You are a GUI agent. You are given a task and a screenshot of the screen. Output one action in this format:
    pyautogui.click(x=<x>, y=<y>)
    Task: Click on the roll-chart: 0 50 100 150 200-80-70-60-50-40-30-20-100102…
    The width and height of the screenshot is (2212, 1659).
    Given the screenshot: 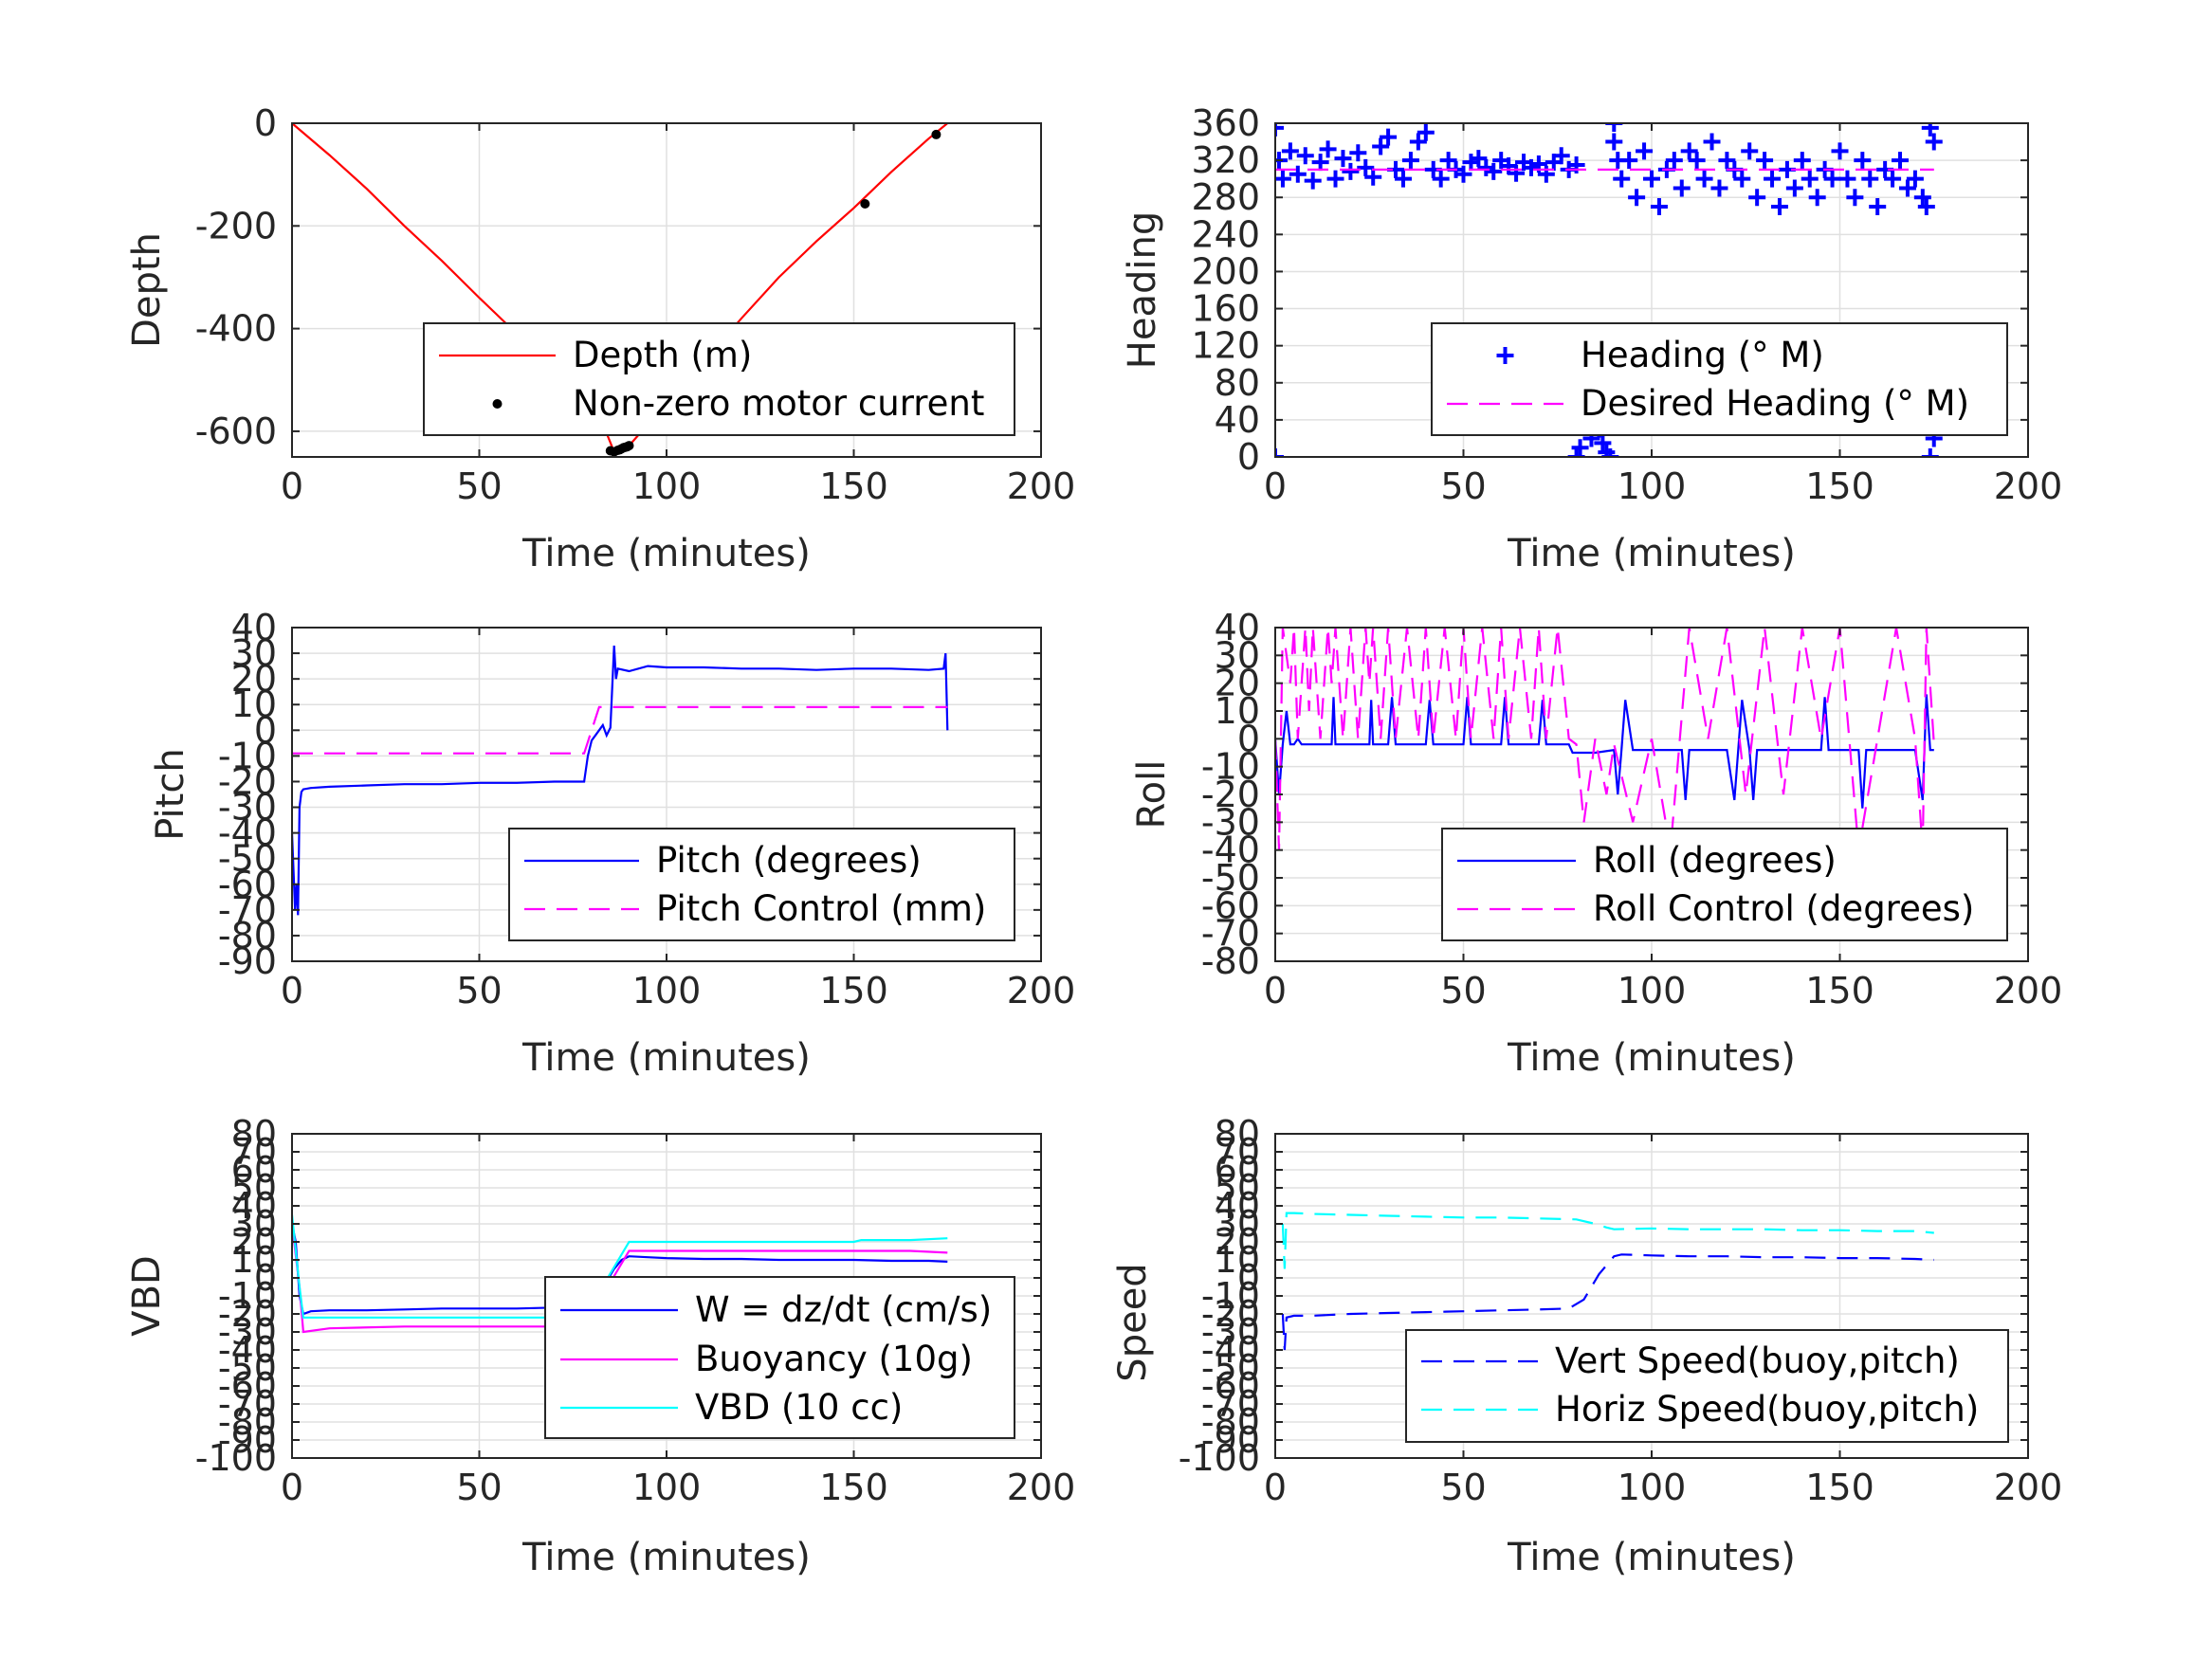 What is the action you would take?
    pyautogui.click(x=1596, y=843)
    